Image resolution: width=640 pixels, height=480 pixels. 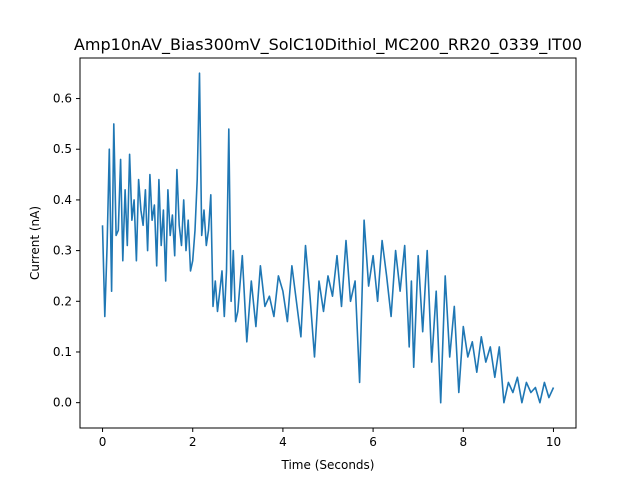 I want to click on y-tick-label: 0.1, so click(x=62, y=352).